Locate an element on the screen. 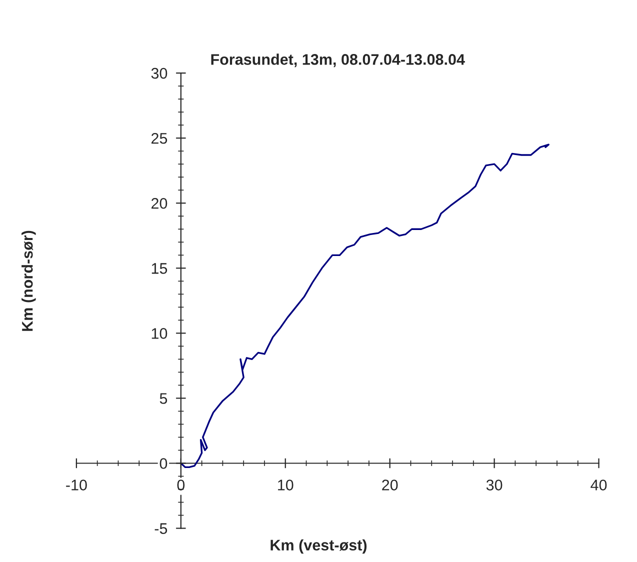  y-tick-label: 25 is located at coordinates (159, 138).